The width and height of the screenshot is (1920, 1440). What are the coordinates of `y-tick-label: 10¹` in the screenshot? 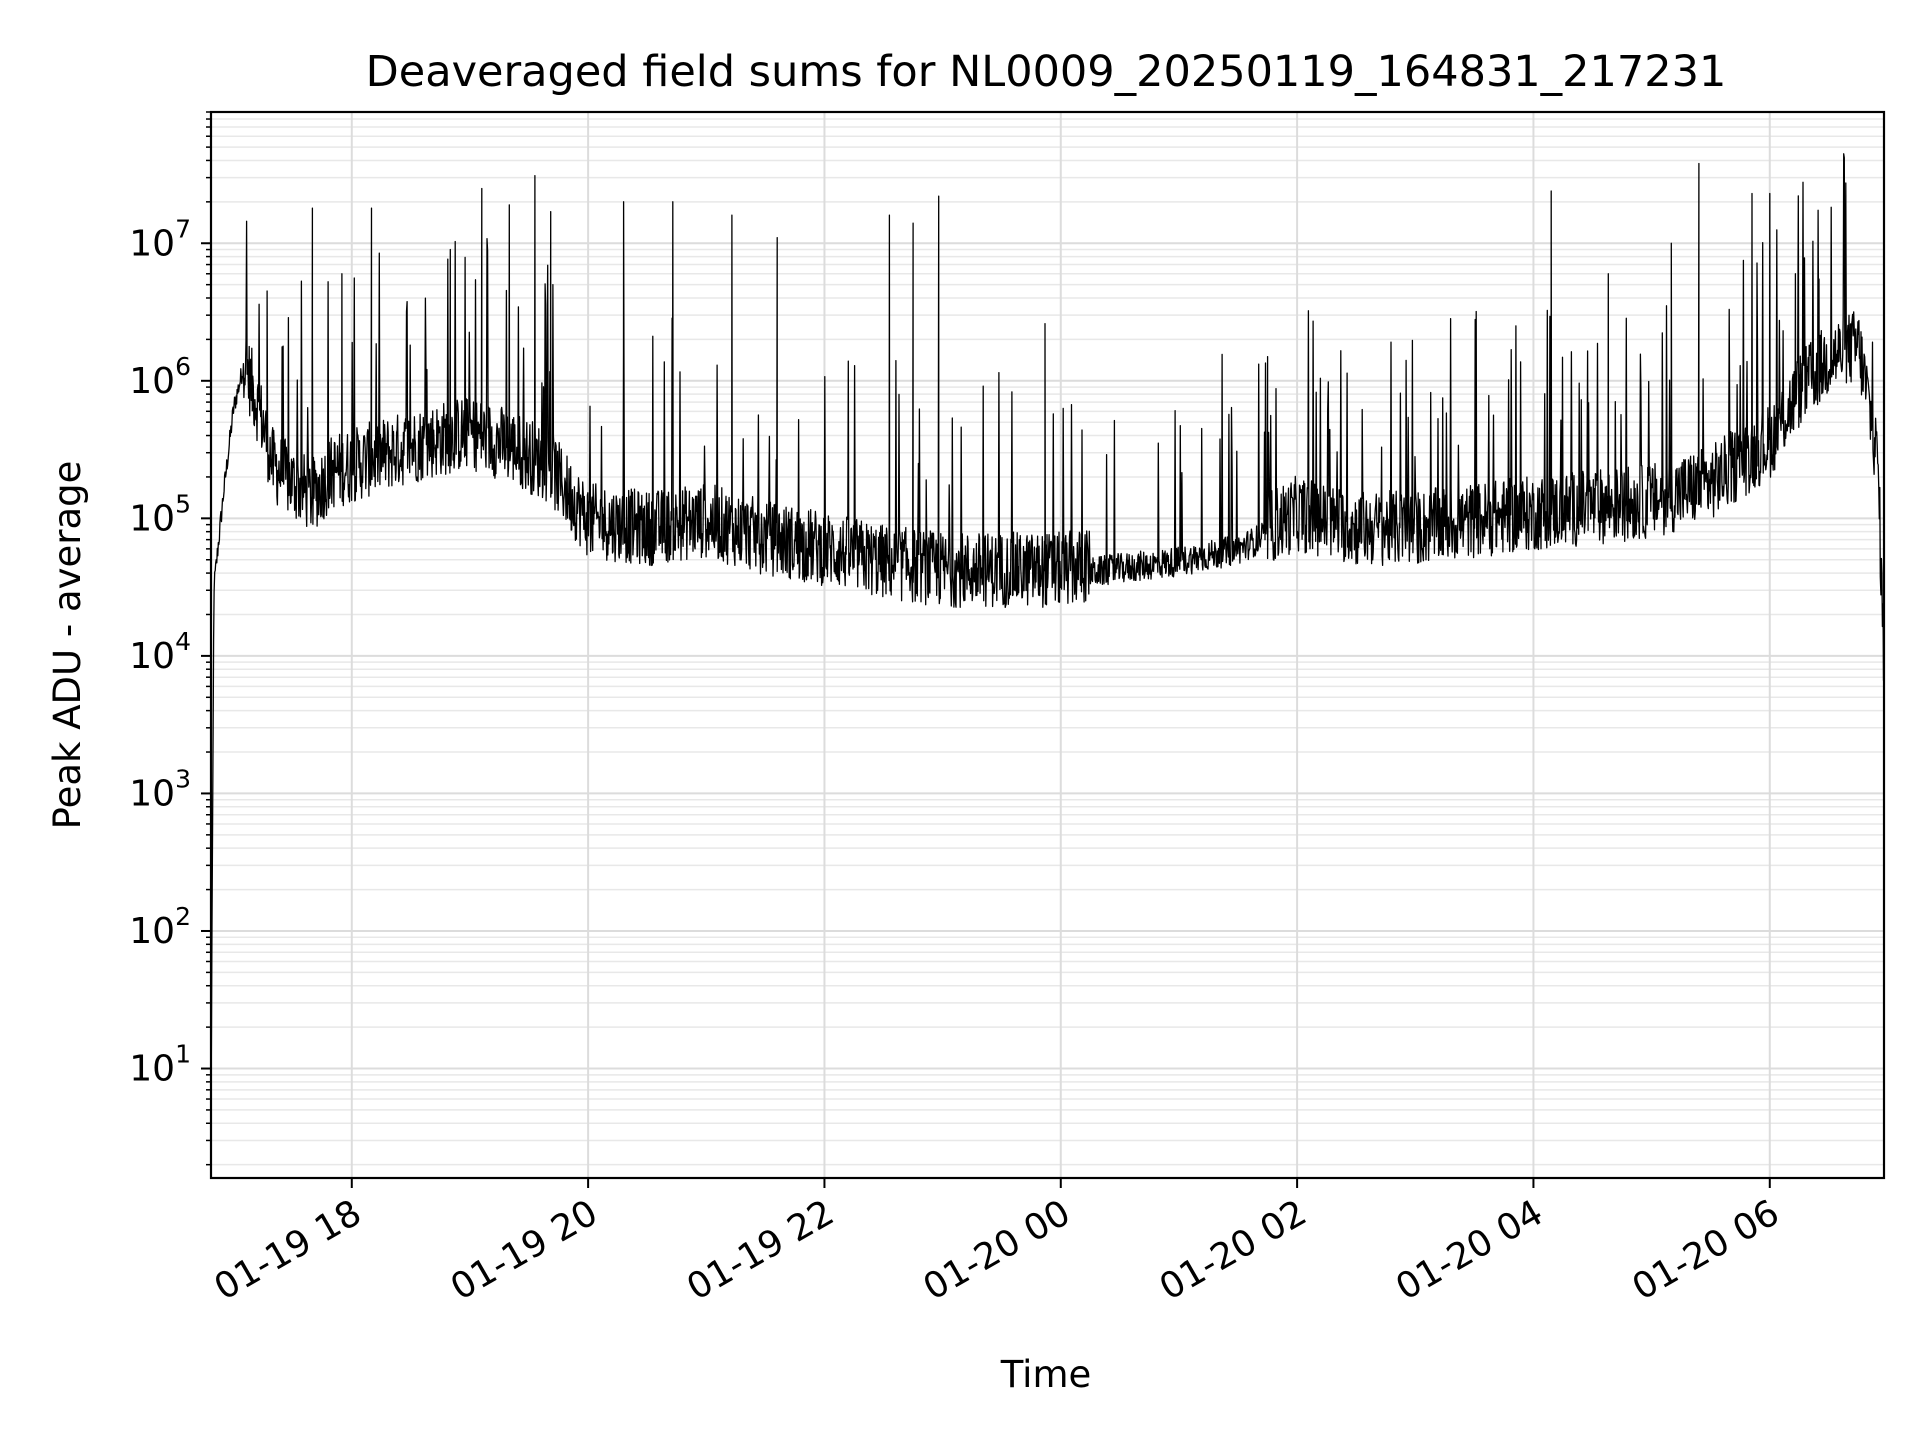 It's located at (160, 1065).